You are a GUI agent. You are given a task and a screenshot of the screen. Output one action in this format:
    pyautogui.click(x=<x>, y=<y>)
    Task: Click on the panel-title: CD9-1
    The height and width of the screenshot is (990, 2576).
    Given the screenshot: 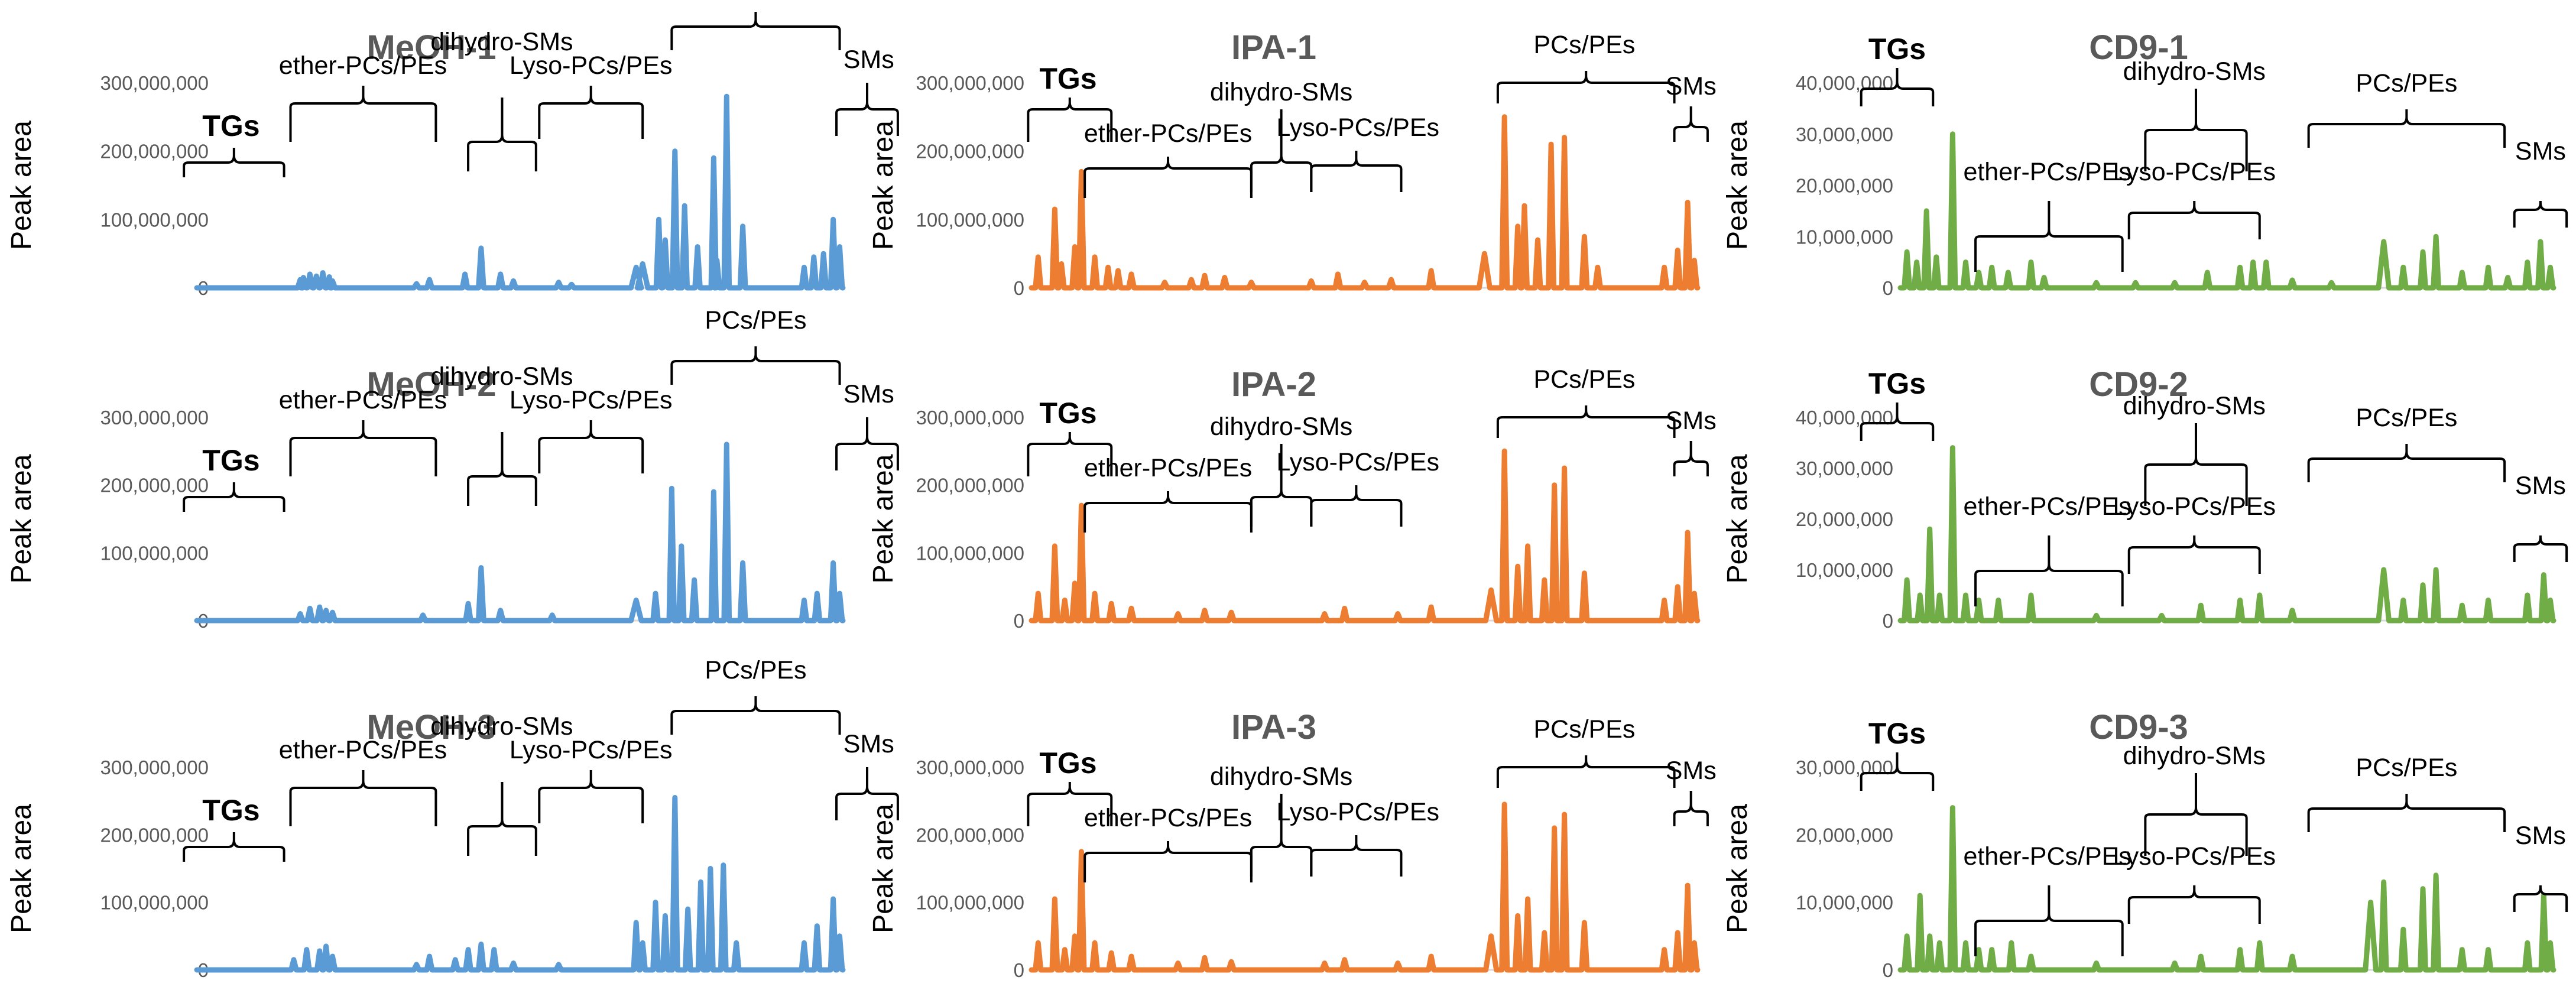 What is the action you would take?
    pyautogui.click(x=2138, y=47)
    